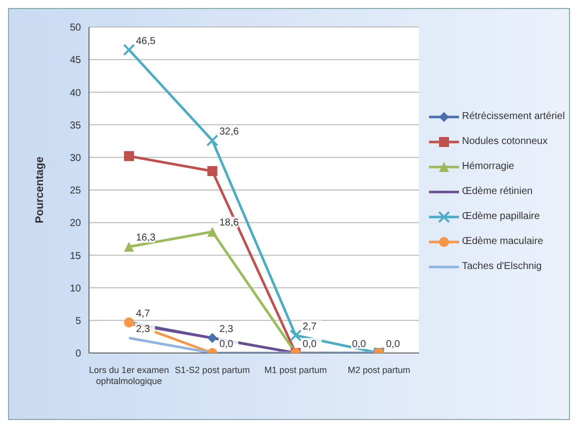 The image size is (577, 428). I want to click on y-tick-label: 20, so click(76, 224).